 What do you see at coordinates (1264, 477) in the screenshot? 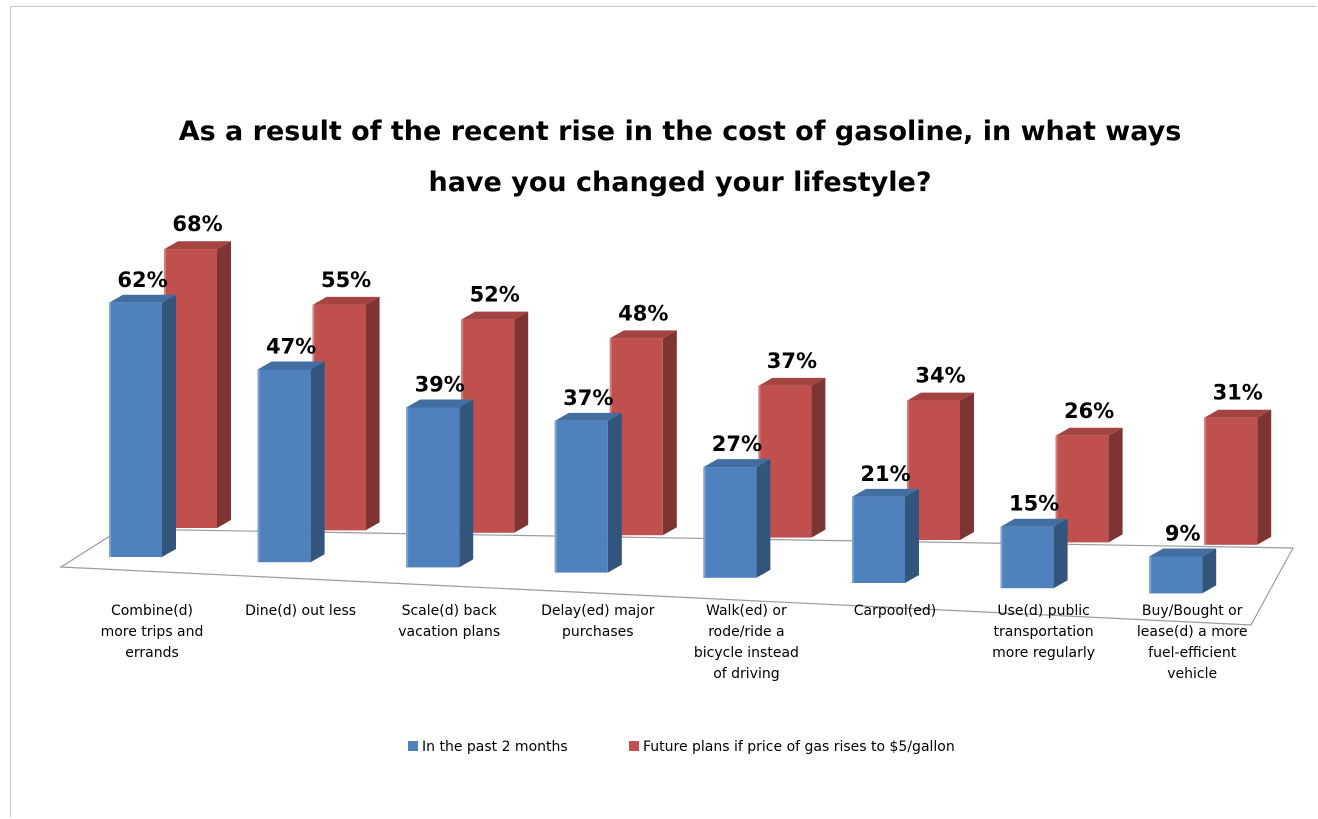
I see `bar-future-8-side` at bounding box center [1264, 477].